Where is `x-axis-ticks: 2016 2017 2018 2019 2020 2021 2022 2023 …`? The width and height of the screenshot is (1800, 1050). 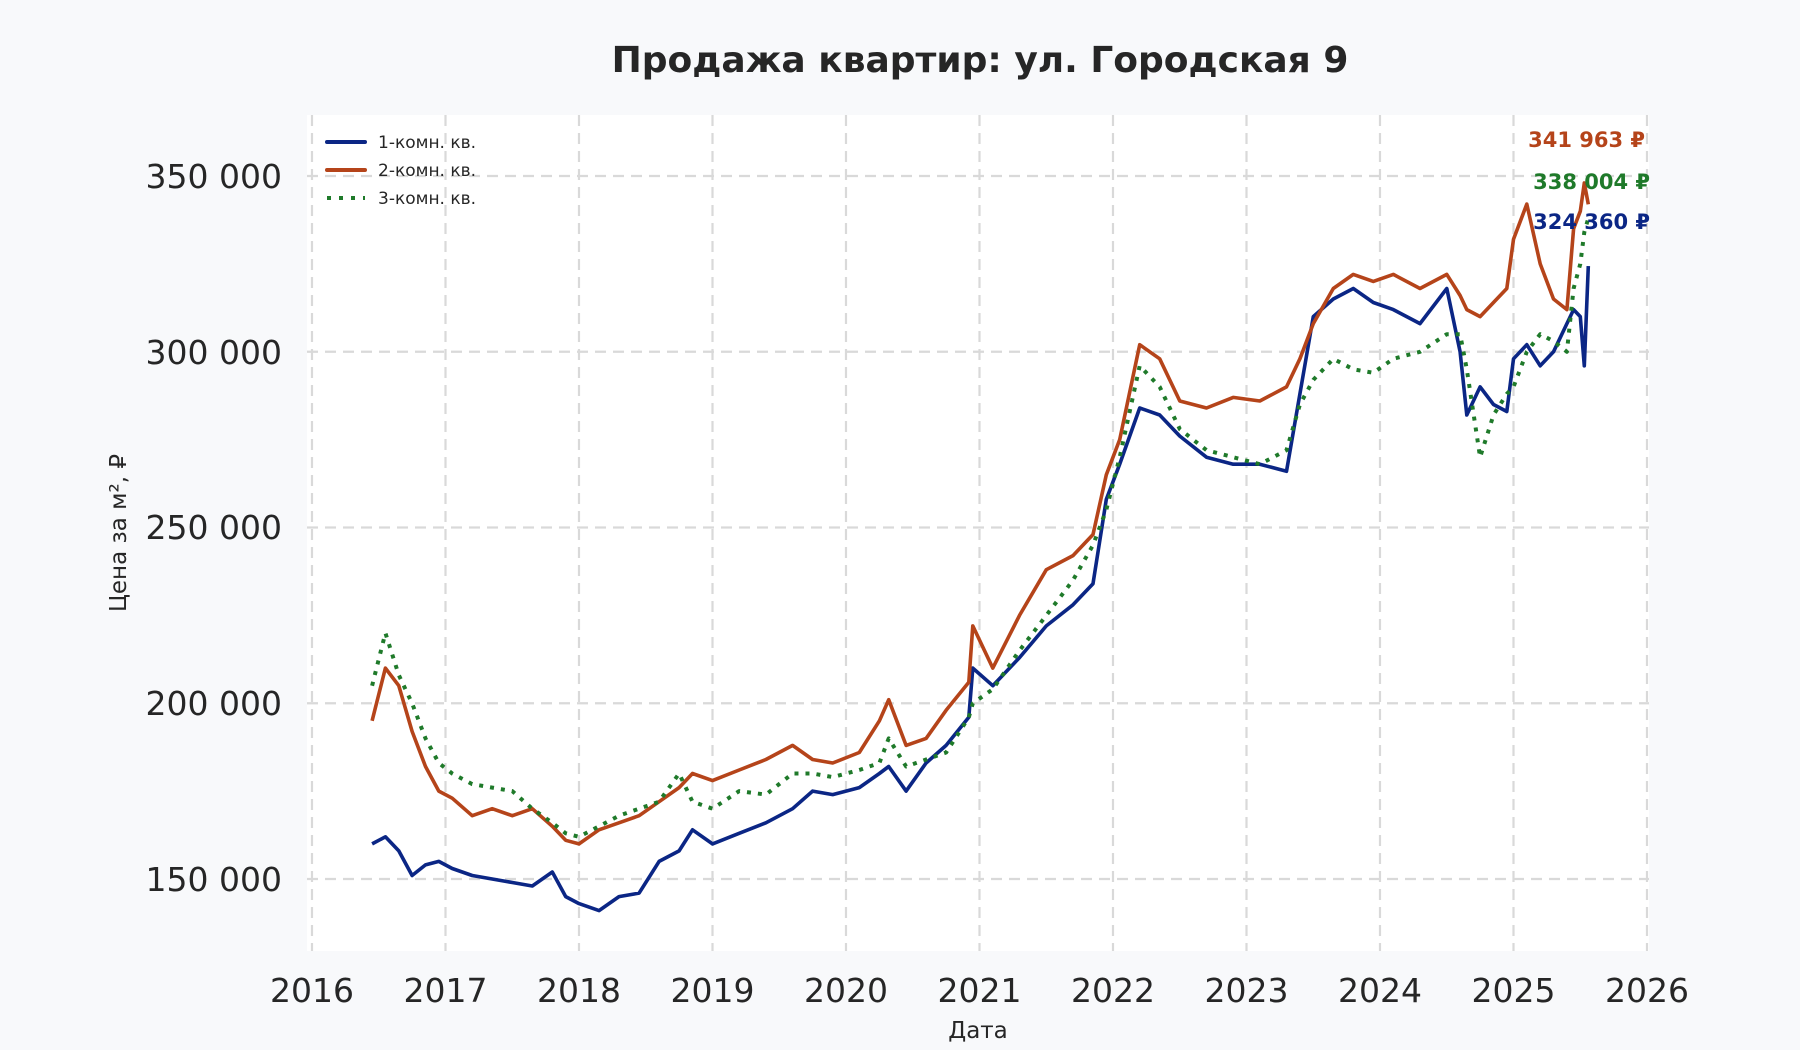 x-axis-ticks: 2016 2017 2018 2019 2020 2021 2022 2023 … is located at coordinates (979, 990).